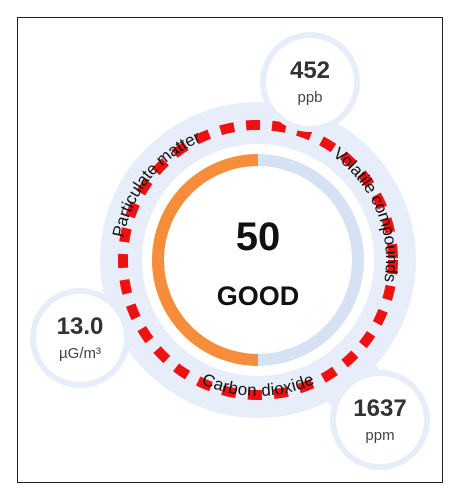  Describe the element at coordinates (310, 70) in the screenshot. I see `metric-value: 452` at that location.